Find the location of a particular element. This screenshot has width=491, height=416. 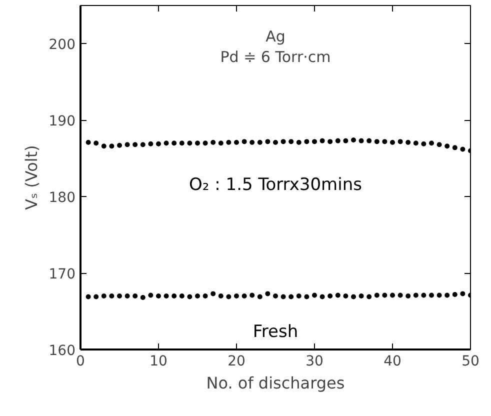

series-label: O₂ : 1.5 Torrx30mins is located at coordinates (275, 185).